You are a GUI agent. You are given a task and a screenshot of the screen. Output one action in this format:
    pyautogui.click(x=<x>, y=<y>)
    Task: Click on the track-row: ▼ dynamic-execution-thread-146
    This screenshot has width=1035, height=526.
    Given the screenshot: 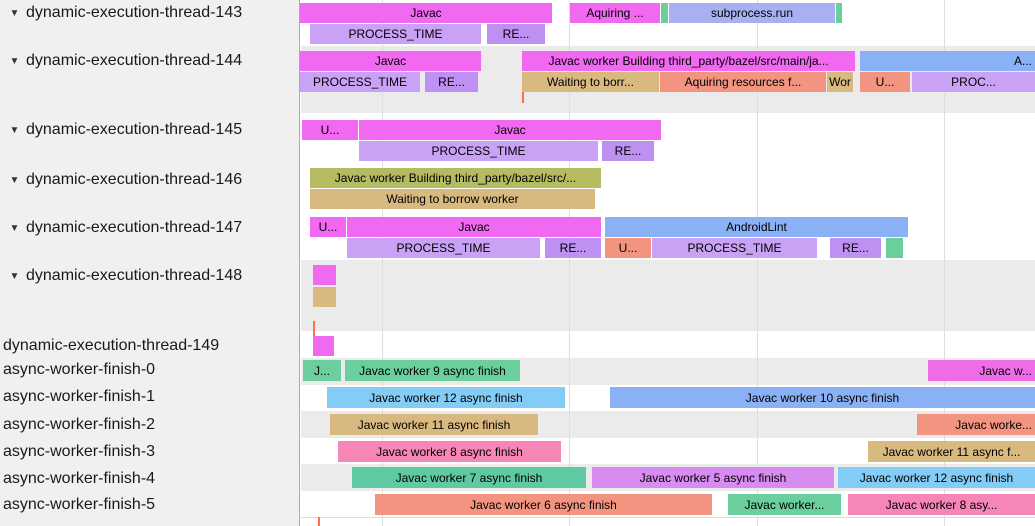 What is the action you would take?
    pyautogui.click(x=149, y=180)
    